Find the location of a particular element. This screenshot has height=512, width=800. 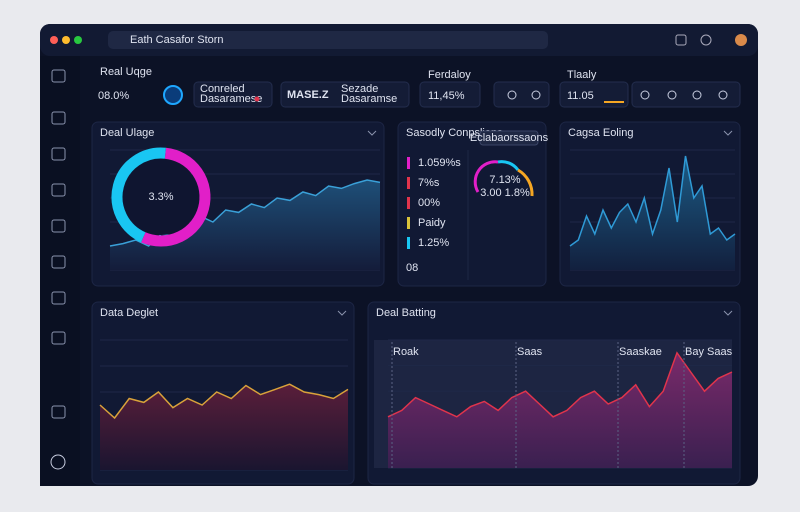

minimize-button is located at coordinates (66, 40).